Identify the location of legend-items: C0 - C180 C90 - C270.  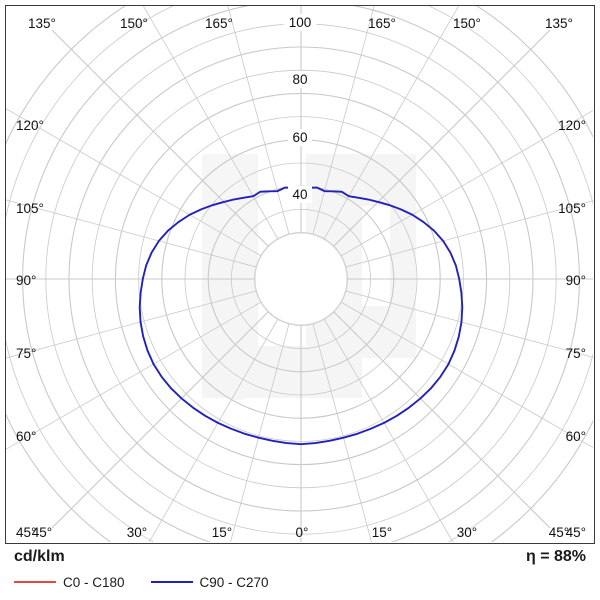
(154, 582).